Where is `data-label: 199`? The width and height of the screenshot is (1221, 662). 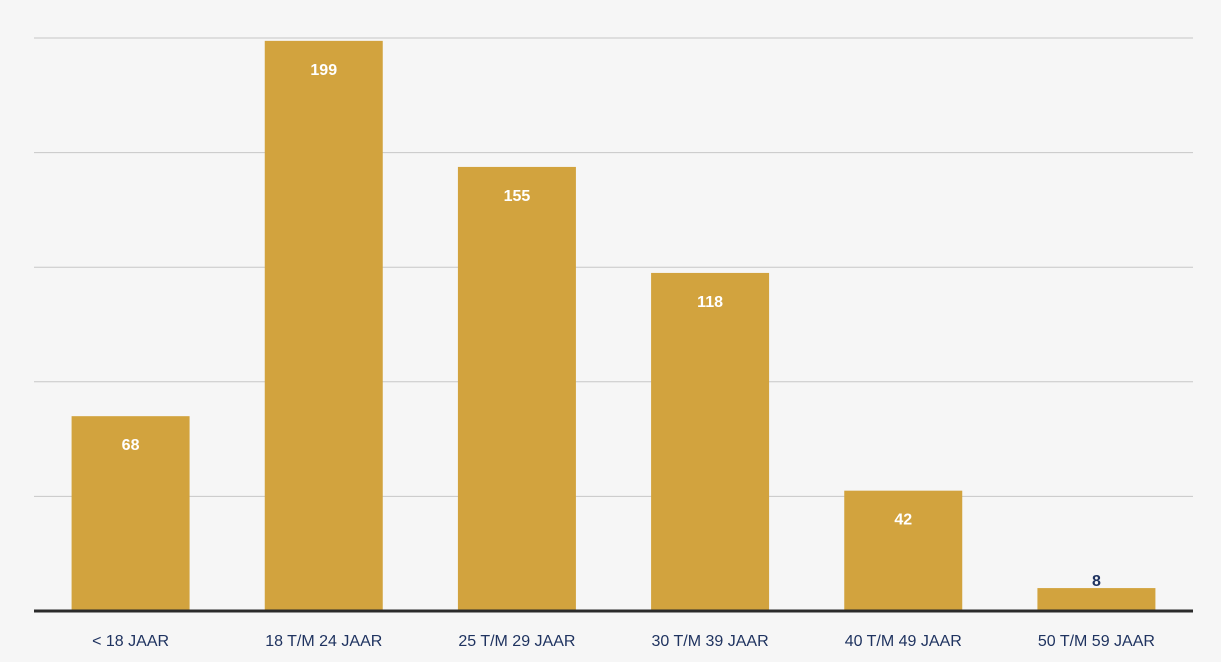
data-label: 199 is located at coordinates (323, 70).